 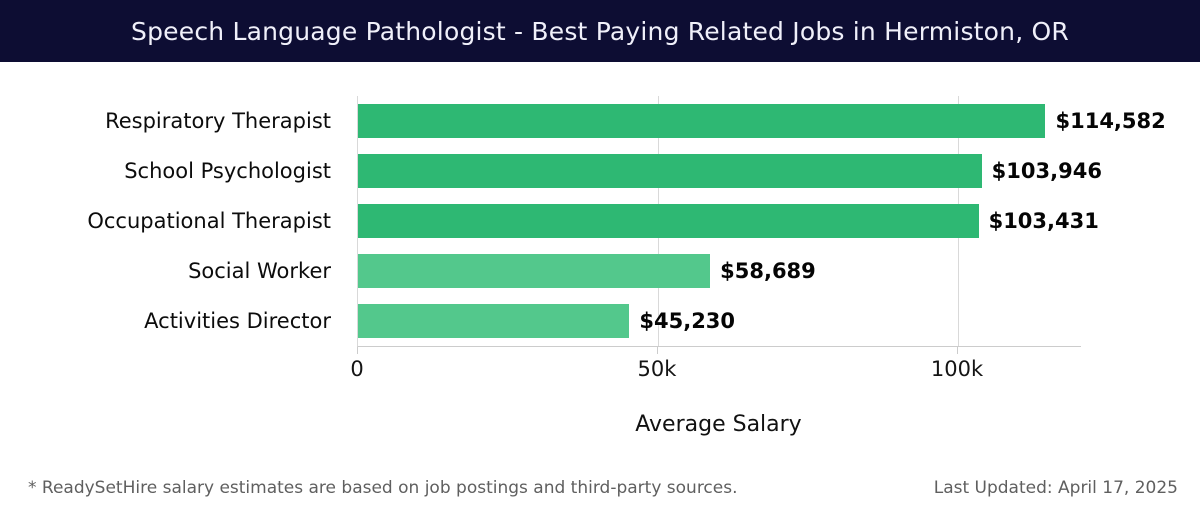 I want to click on value-label: $114,582, so click(x=1110, y=121).